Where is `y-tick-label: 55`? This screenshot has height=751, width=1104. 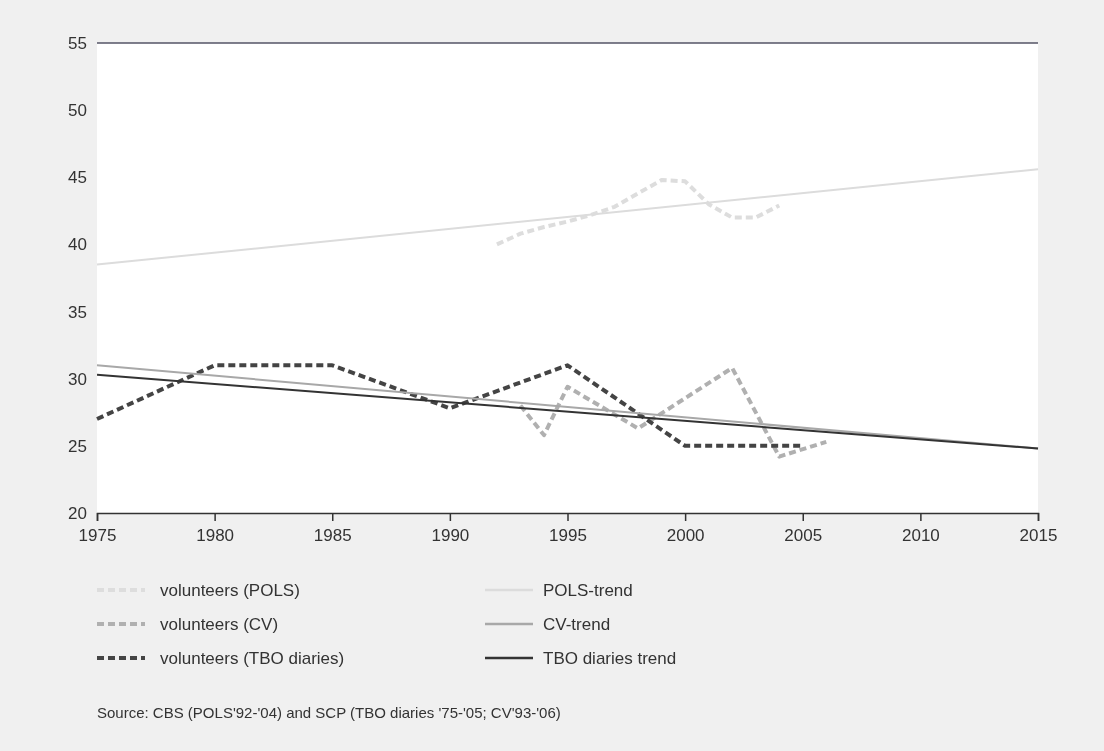 y-tick-label: 55 is located at coordinates (77, 43).